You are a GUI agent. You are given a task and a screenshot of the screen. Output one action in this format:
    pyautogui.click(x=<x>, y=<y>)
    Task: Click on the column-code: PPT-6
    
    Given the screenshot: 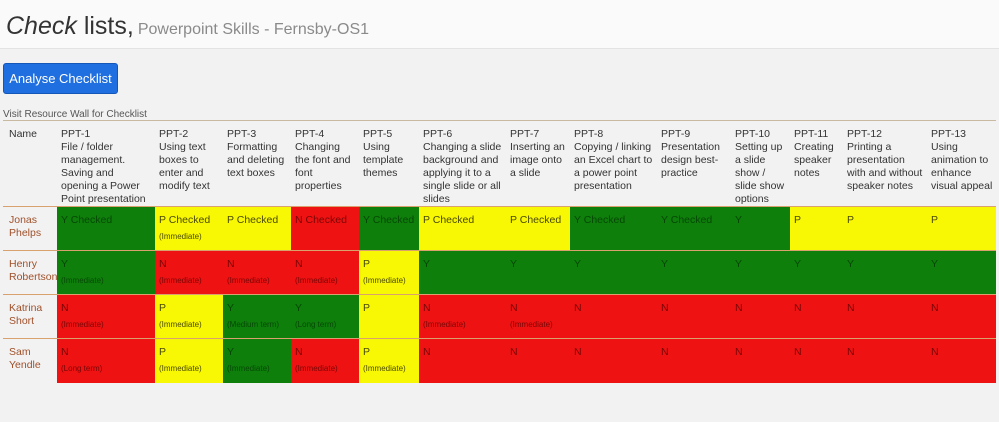 What is the action you would take?
    pyautogui.click(x=438, y=134)
    